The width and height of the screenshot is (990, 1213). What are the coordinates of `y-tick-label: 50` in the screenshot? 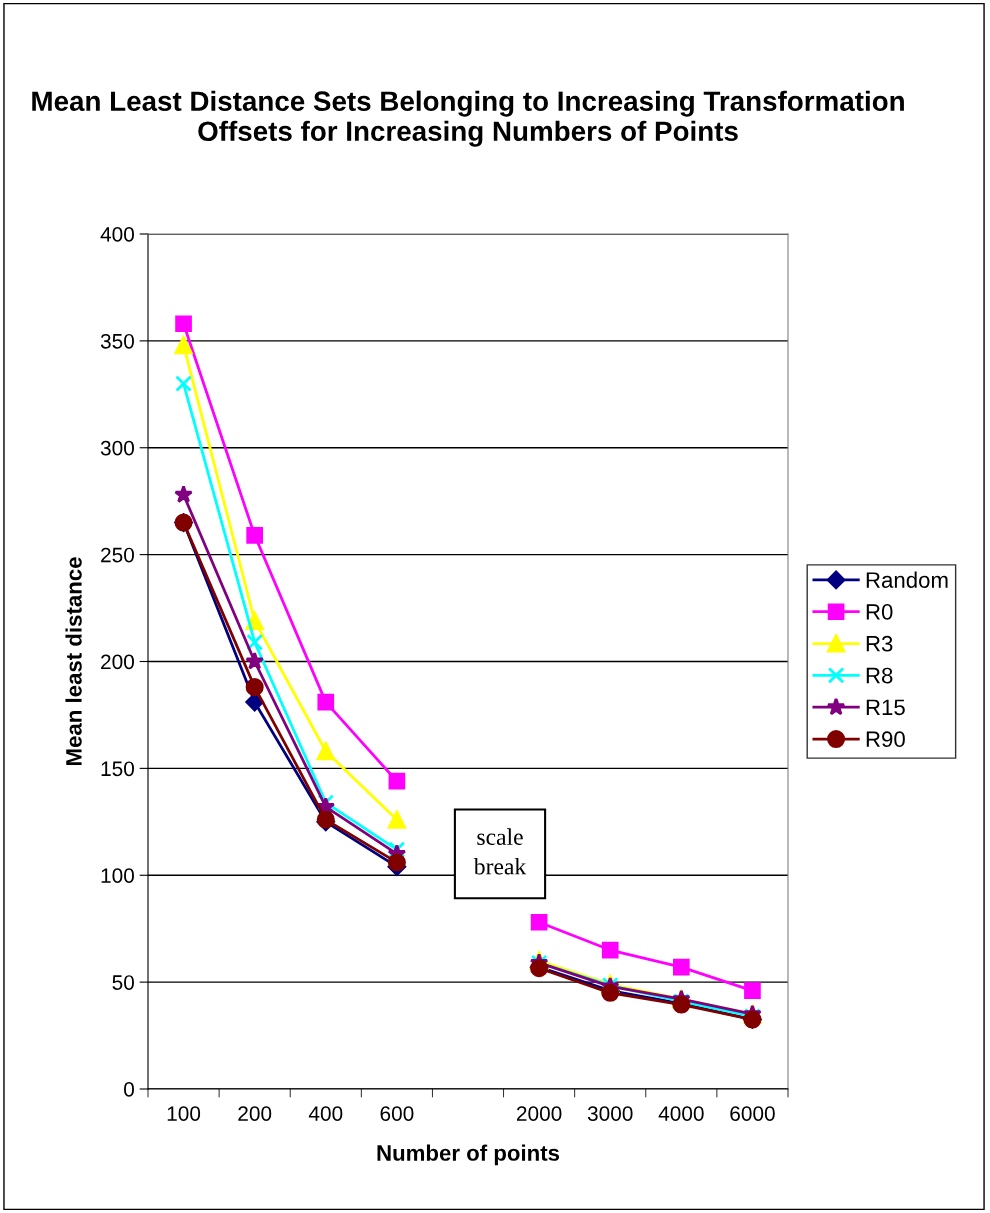 It's located at (123, 982).